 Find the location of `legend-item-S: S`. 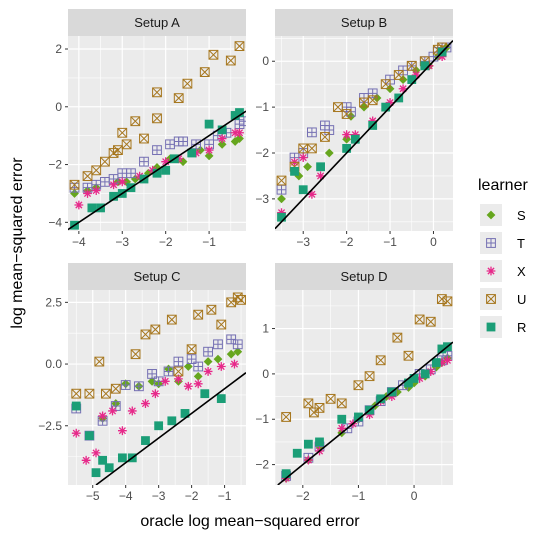

legend-item-S: S is located at coordinates (503, 215).